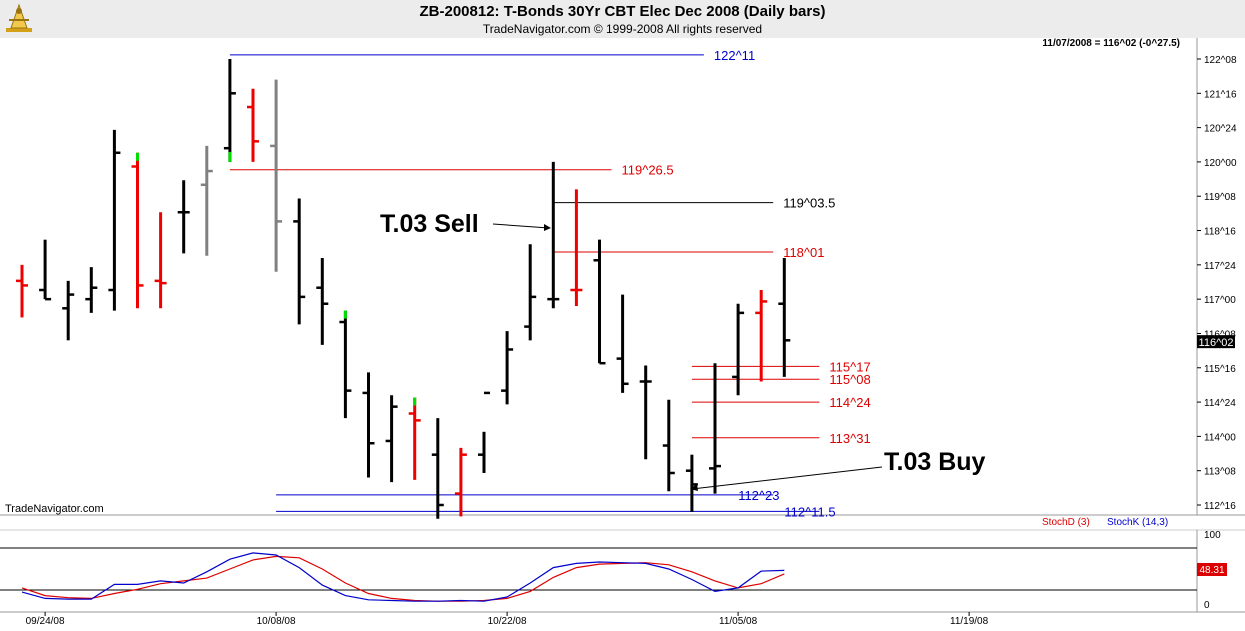  Describe the element at coordinates (803, 252) in the screenshot. I see `price-level-label: 118^01` at that location.